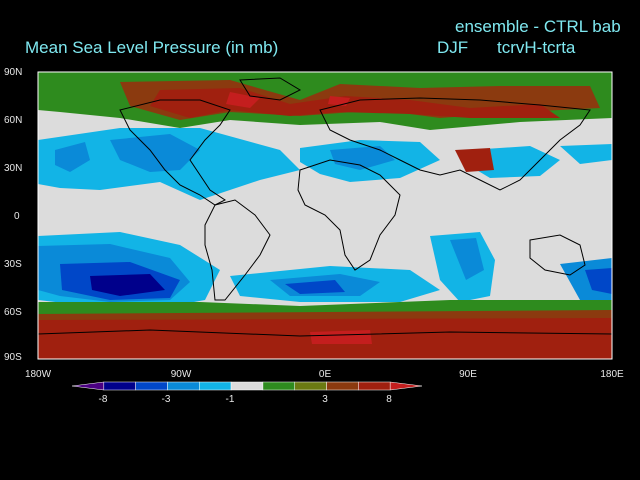 This screenshot has width=640, height=480. Describe the element at coordinates (13, 72) in the screenshot. I see `lat-label: 90N` at that location.